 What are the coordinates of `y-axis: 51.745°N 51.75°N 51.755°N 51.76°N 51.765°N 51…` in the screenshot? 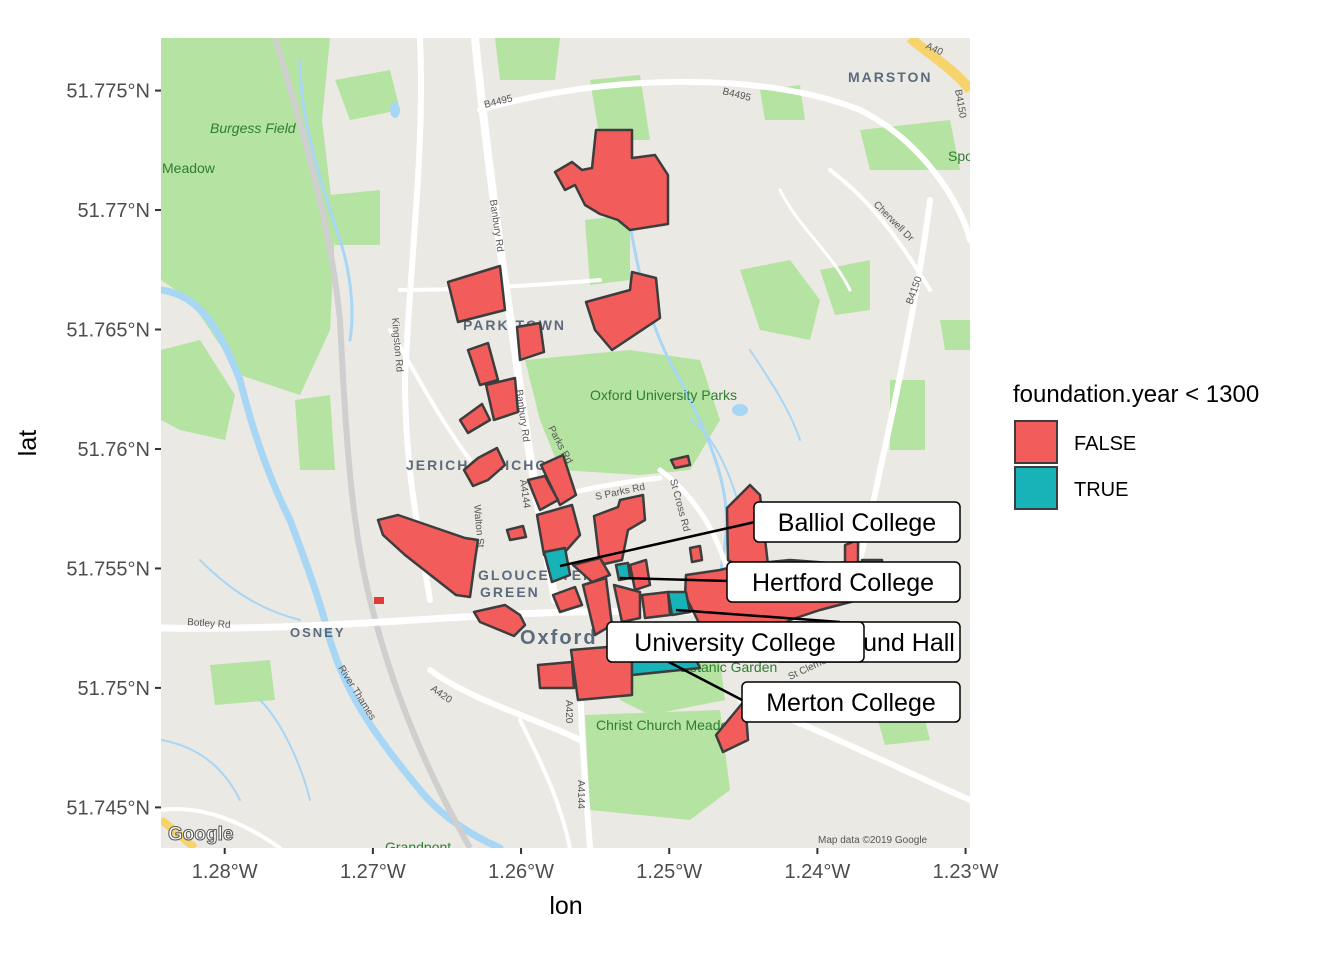 It's located at (113, 450).